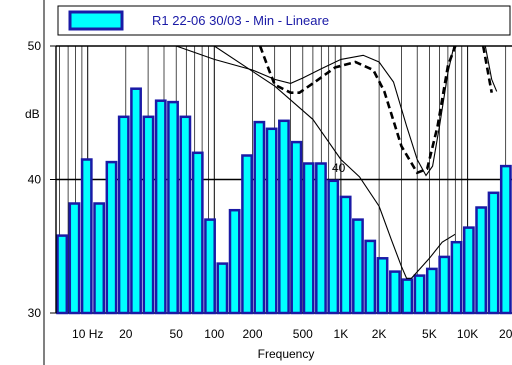  What do you see at coordinates (286, 354) in the screenshot?
I see `x-axis-label: Frequency` at bounding box center [286, 354].